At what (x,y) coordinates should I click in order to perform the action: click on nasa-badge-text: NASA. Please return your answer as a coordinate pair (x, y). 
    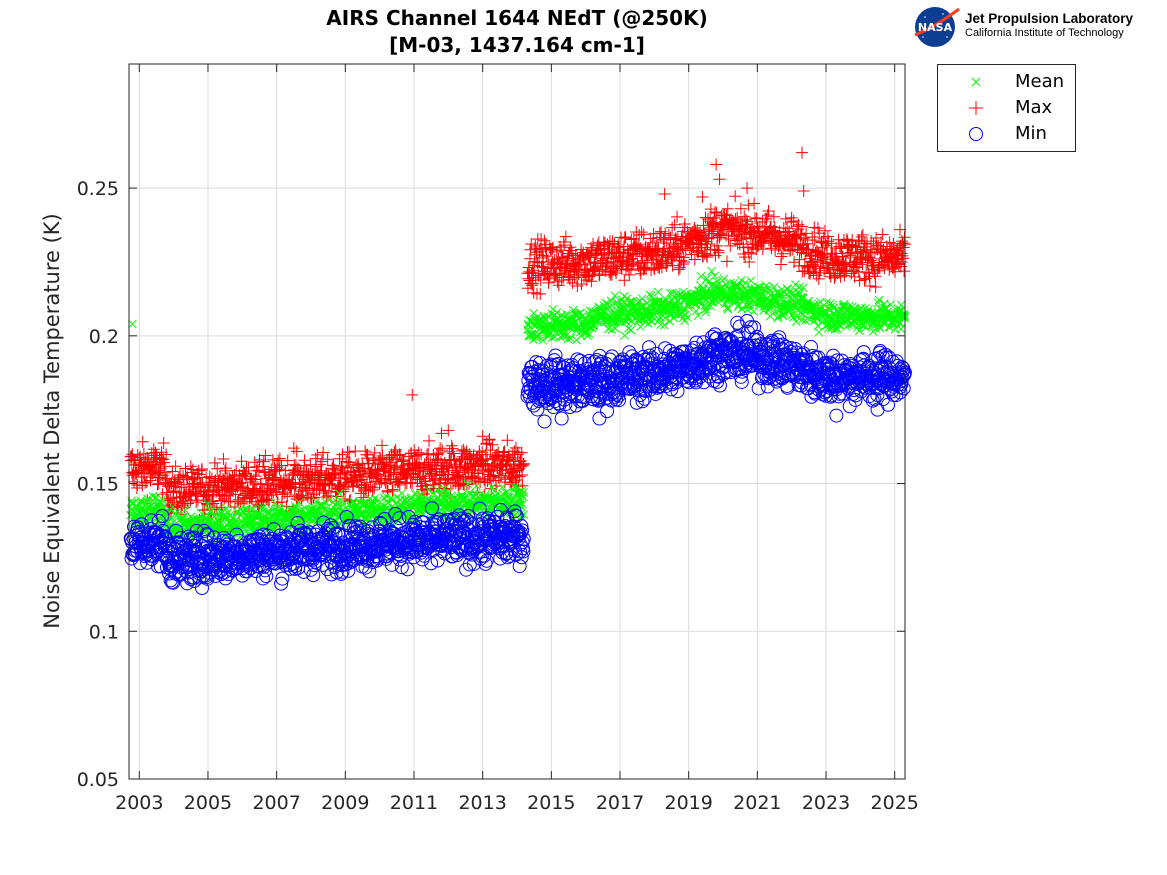
    Looking at the image, I should click on (935, 27).